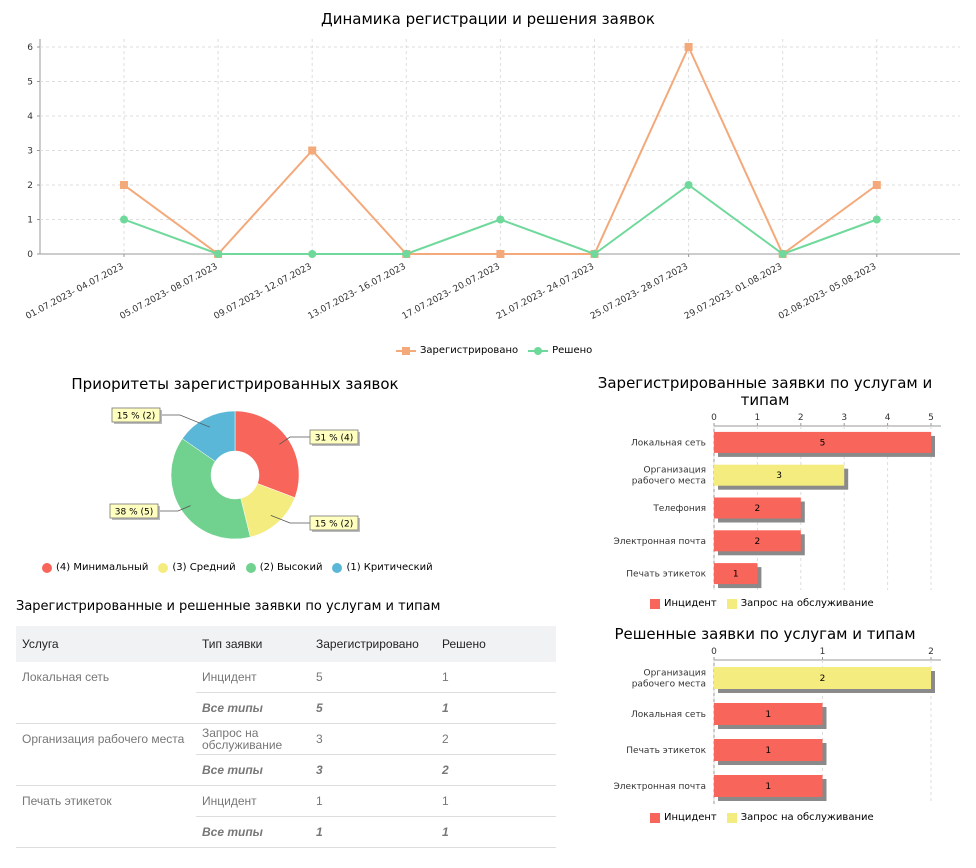 This screenshot has width=976, height=868. I want to click on table-row: Печать этикеток Инцидент 1 1, so click(286, 801).